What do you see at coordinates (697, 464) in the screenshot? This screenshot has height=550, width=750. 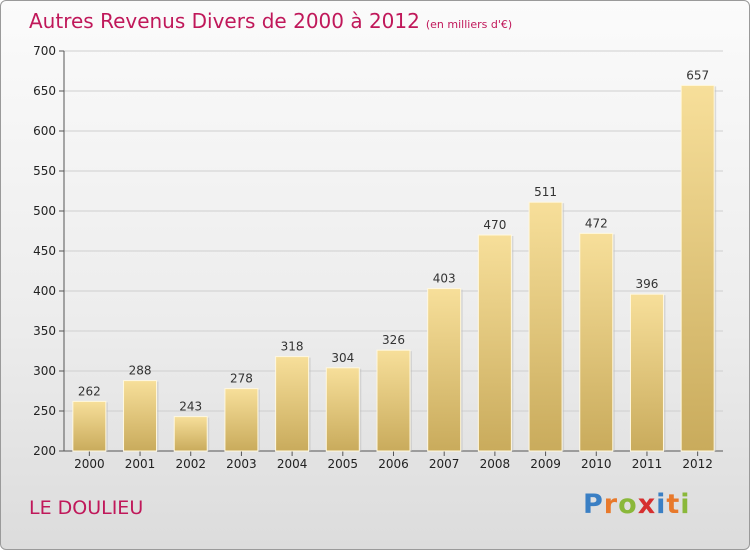 I see `x-tick-label-2012: 2012` at bounding box center [697, 464].